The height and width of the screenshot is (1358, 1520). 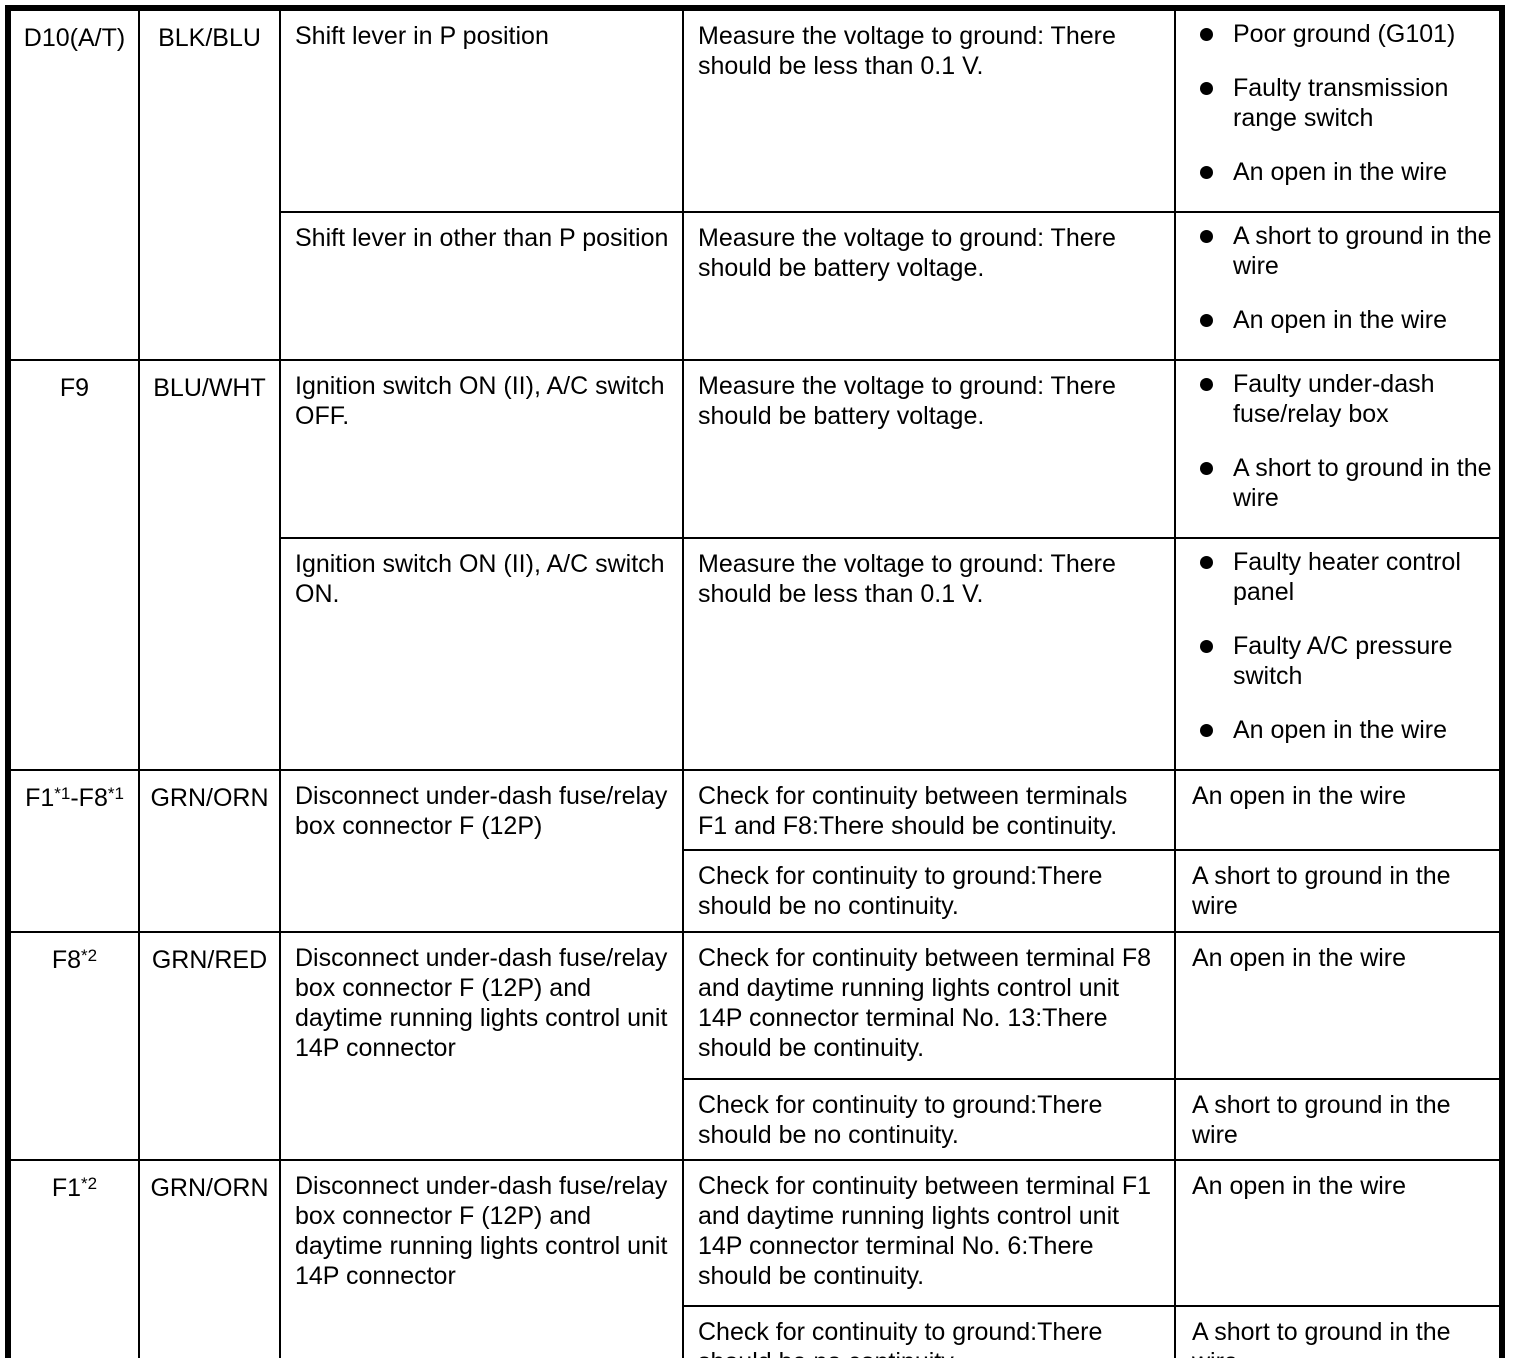 What do you see at coordinates (73, 1258) in the screenshot?
I see `terminal-cell: F1*2` at bounding box center [73, 1258].